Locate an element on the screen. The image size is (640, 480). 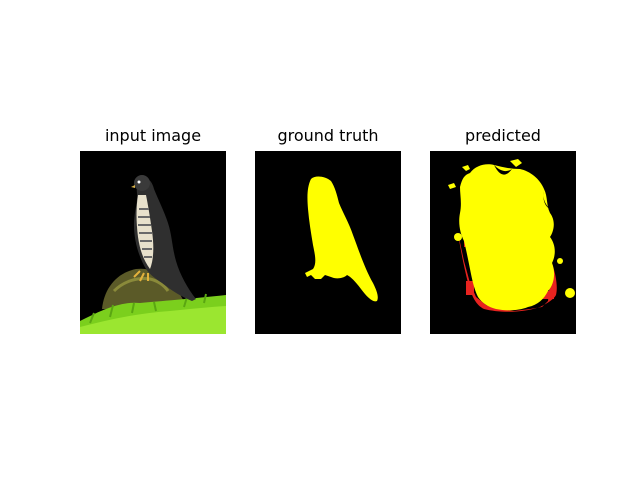
input-image-title: input image is located at coordinates (153, 135).